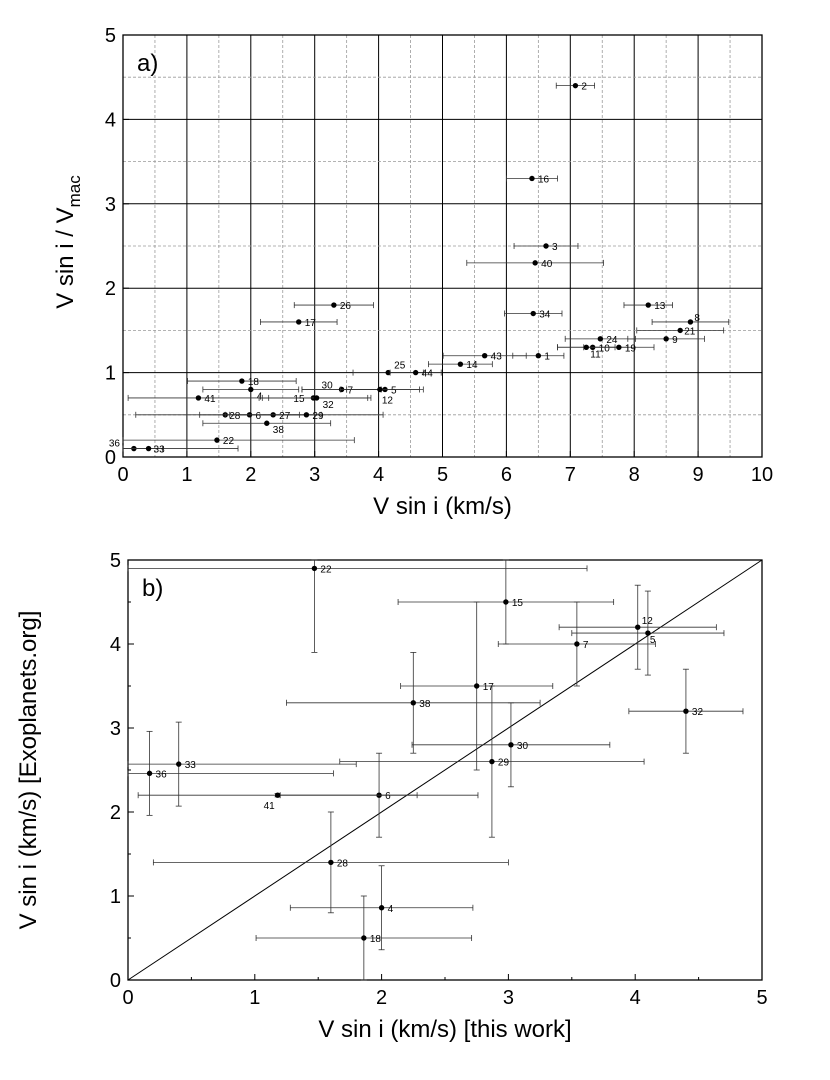  I want to click on y-axis-title: V sin i / Vmac, so click(68, 242).